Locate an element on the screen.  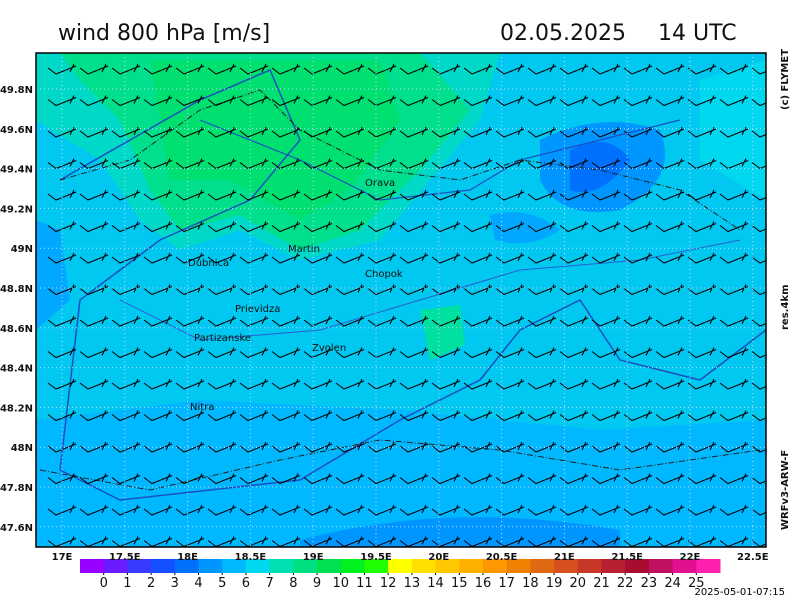
lon-tick-label: 17E is located at coordinates (62, 557).